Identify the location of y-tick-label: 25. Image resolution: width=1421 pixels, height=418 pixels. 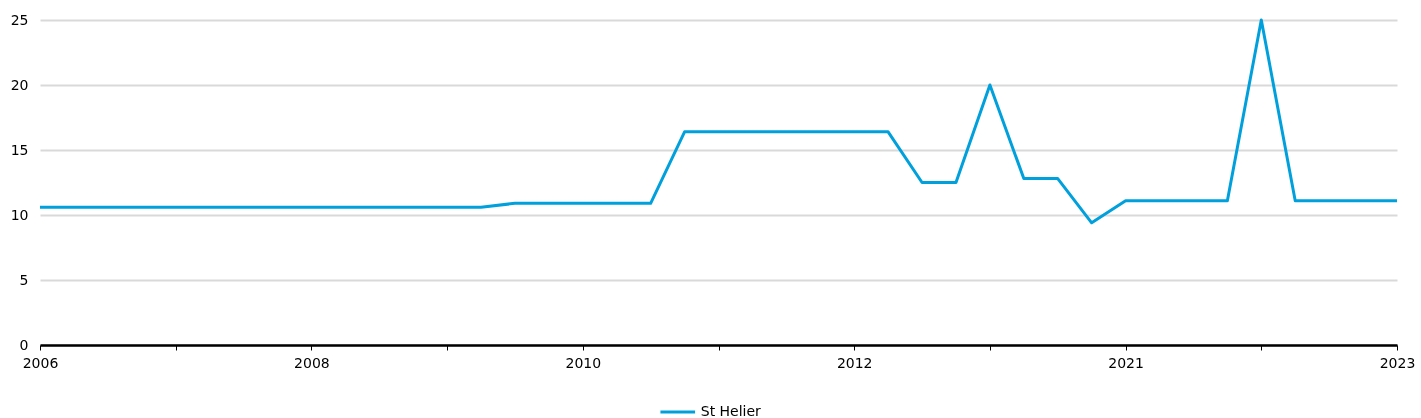
(19, 19).